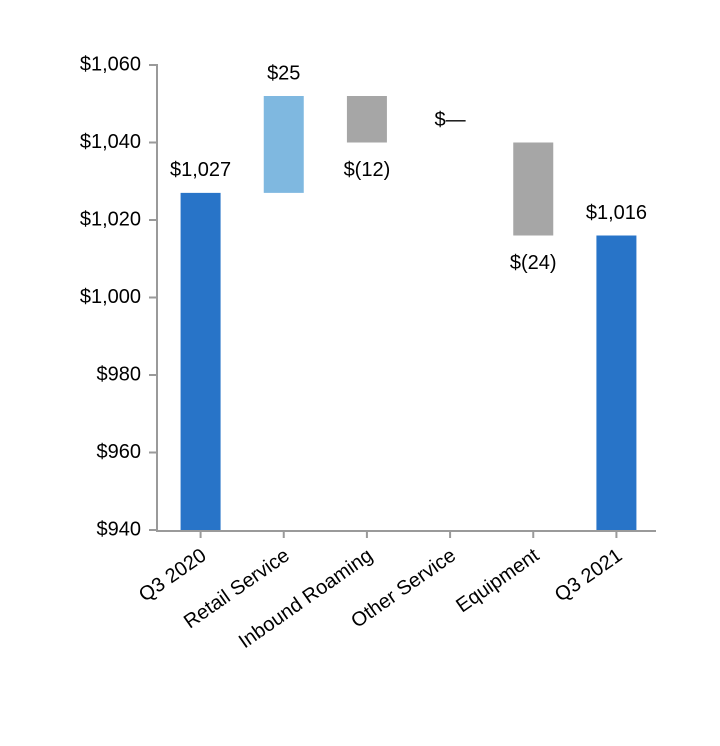 This screenshot has height=746, width=720. I want to click on value-label: $(24), so click(533, 263).